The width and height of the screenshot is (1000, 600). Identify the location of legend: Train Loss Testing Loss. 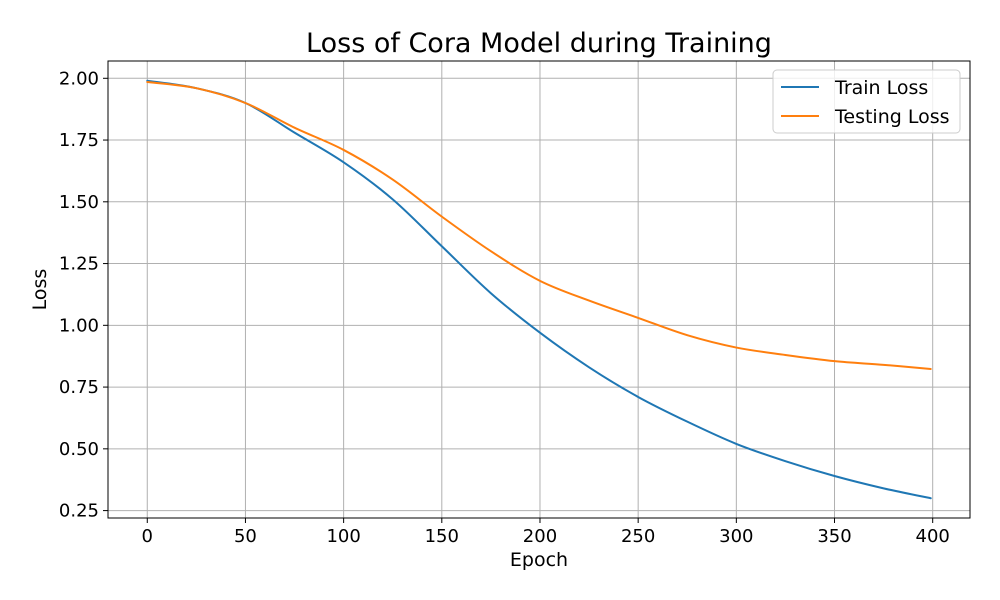
(866, 101).